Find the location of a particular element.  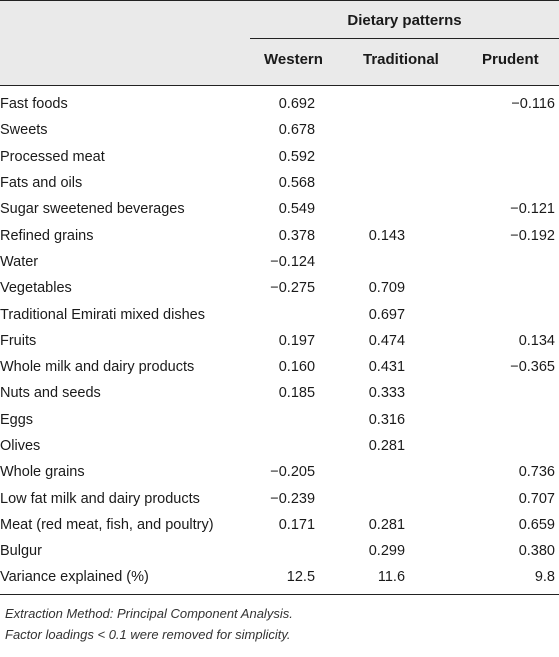

cell-traditional: 0.697 is located at coordinates (384, 314).